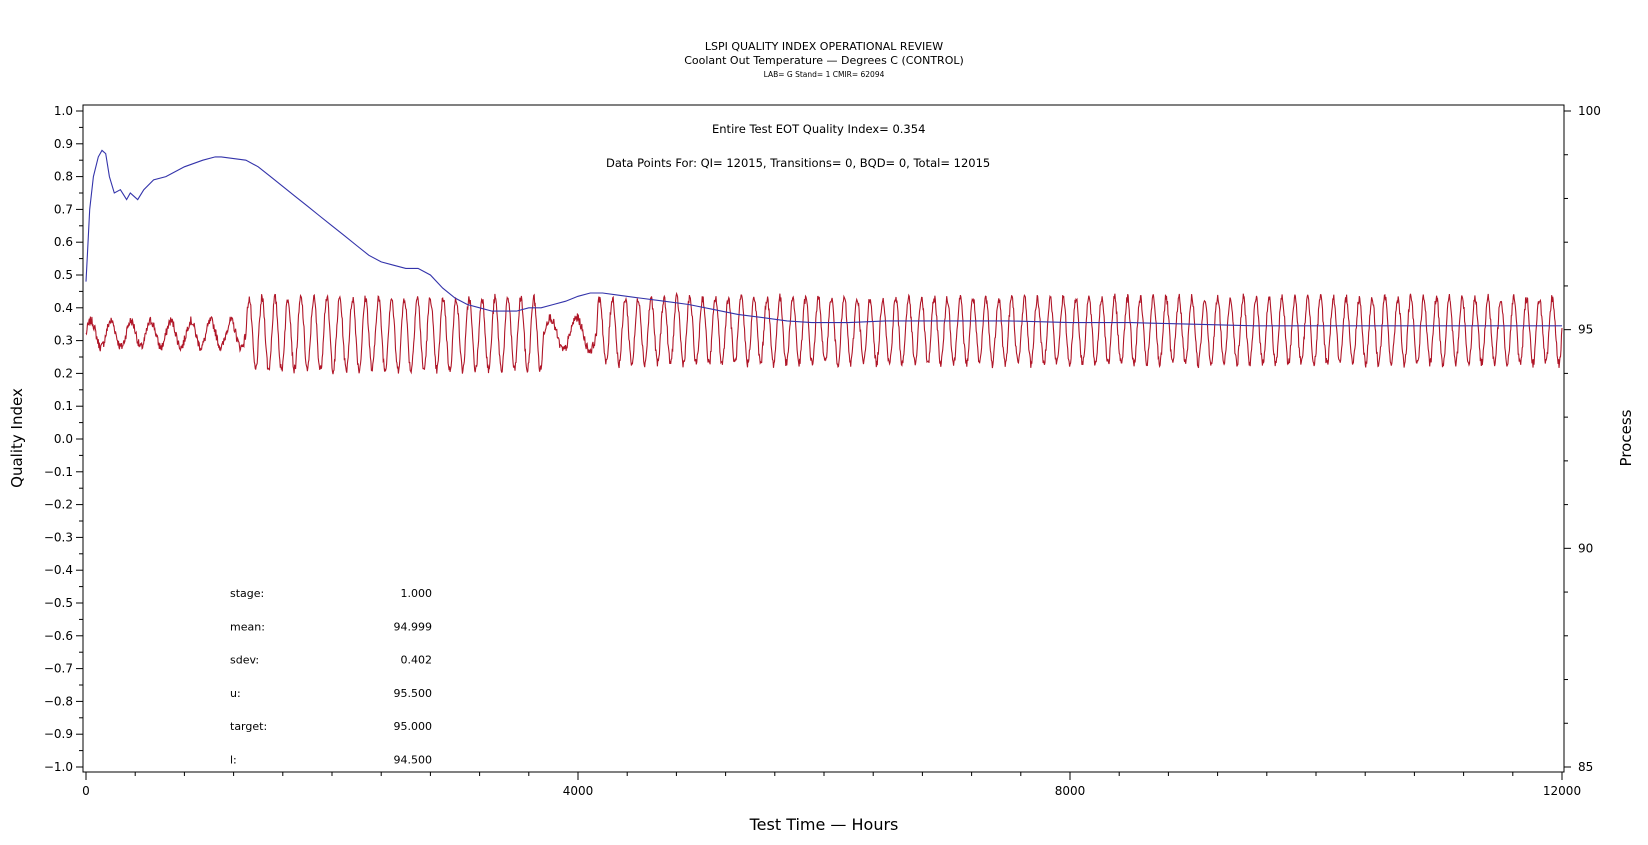  Describe the element at coordinates (63, 242) in the screenshot. I see `y-tick-label: 0.6` at that location.